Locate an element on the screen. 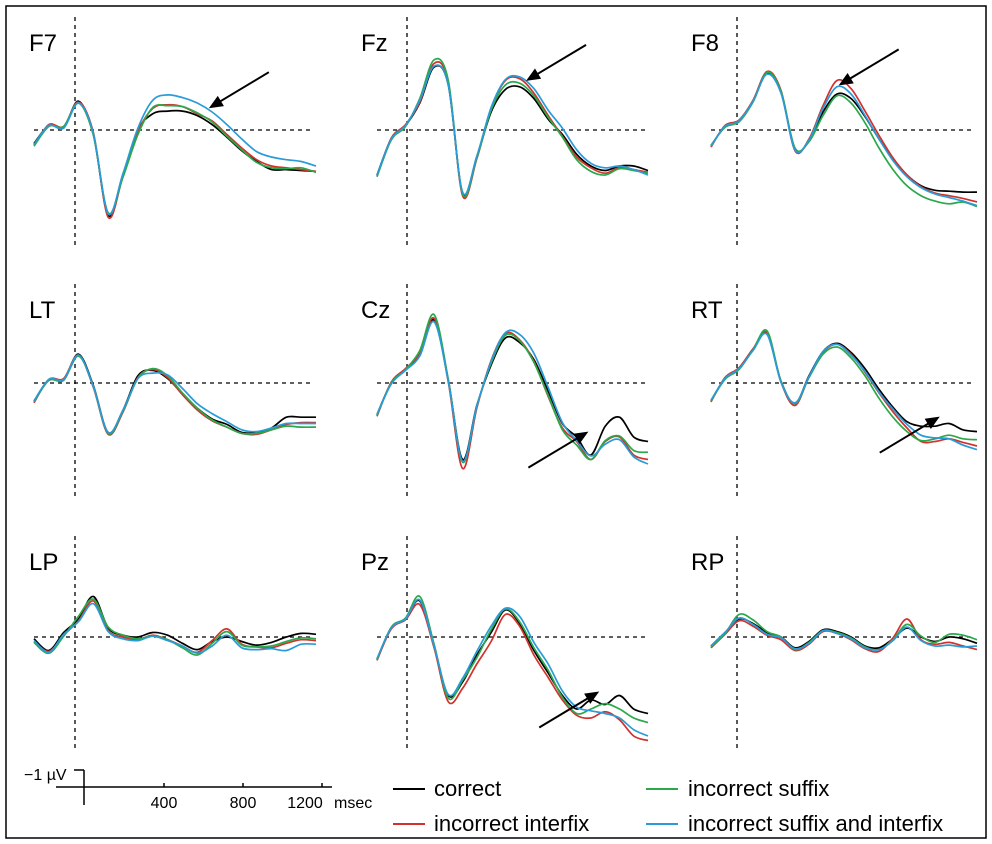 This screenshot has height=844, width=992. electrode-label: Fz is located at coordinates (374, 43).